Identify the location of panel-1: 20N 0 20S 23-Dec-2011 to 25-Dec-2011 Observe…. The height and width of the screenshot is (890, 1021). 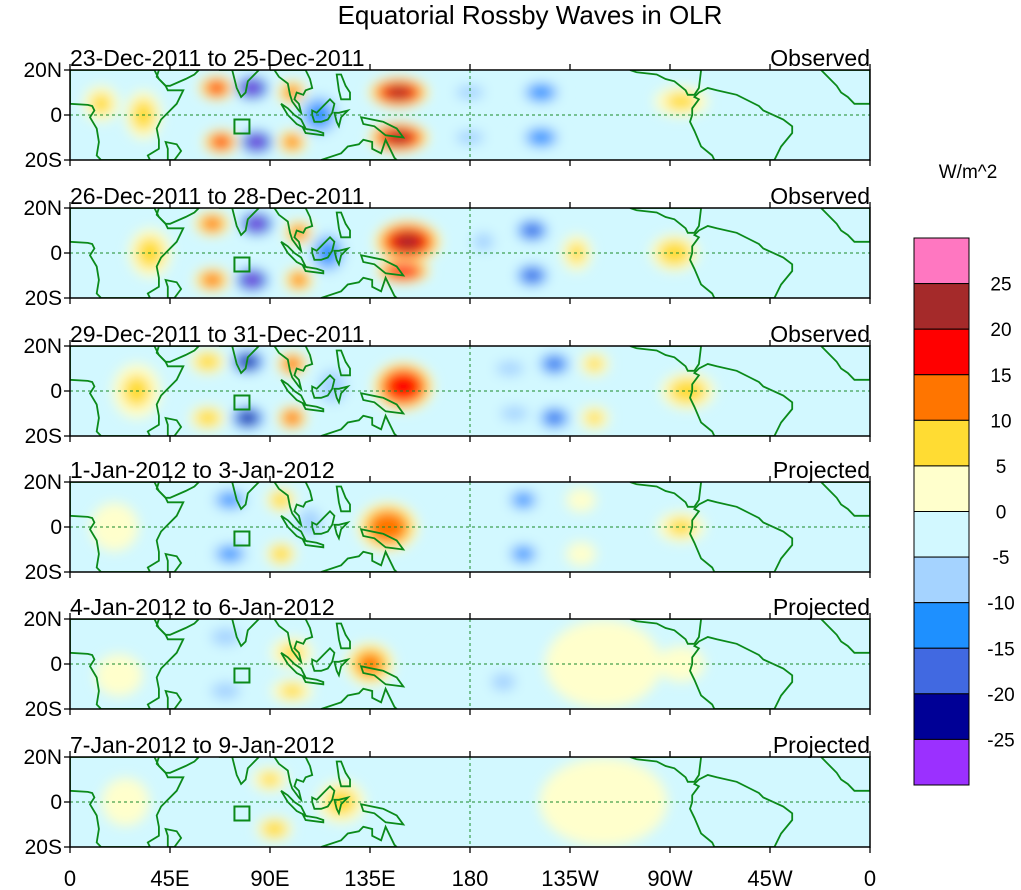
(447, 108).